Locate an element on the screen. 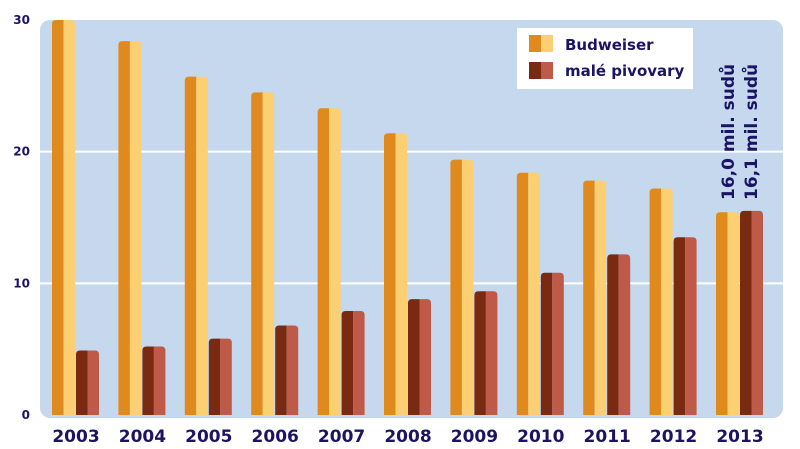 The height and width of the screenshot is (449, 800). x-tick-label: 2010 is located at coordinates (540, 437).